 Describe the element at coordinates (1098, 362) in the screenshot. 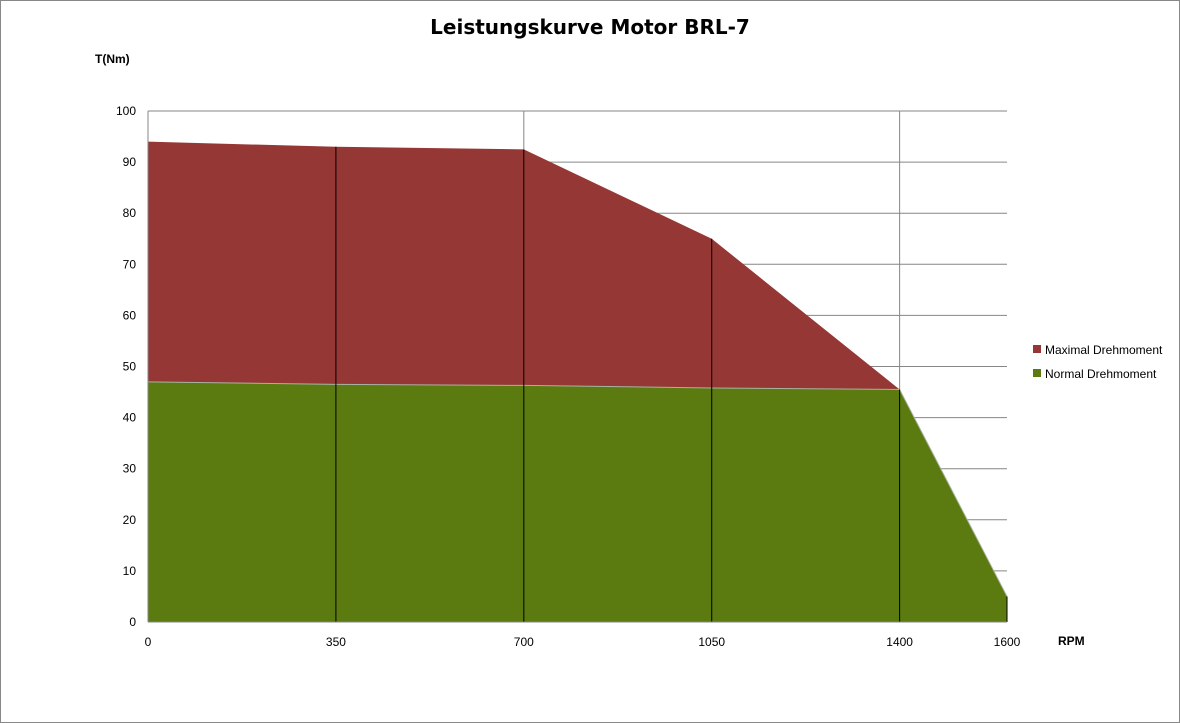

I see `legend: Maximal Drehmoment Normal Drehmoment` at that location.